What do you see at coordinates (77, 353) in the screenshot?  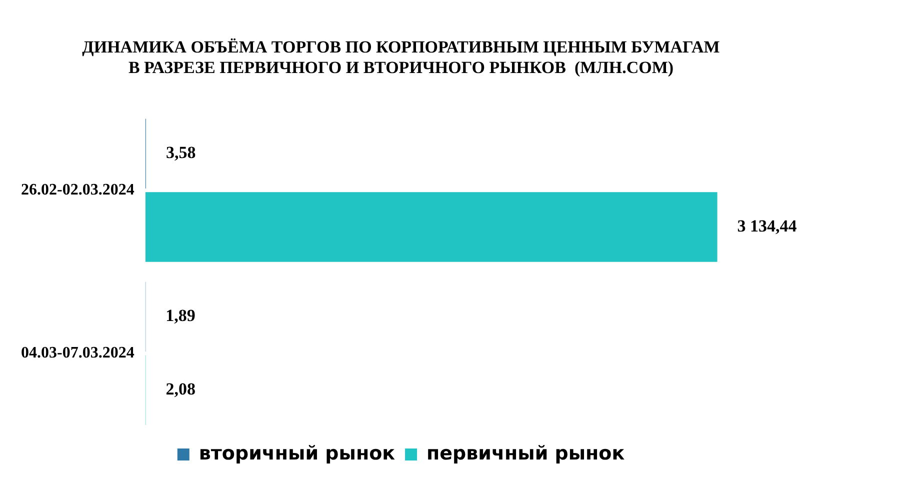 I see `y-tick-label: 04.03-07.03.2024` at bounding box center [77, 353].